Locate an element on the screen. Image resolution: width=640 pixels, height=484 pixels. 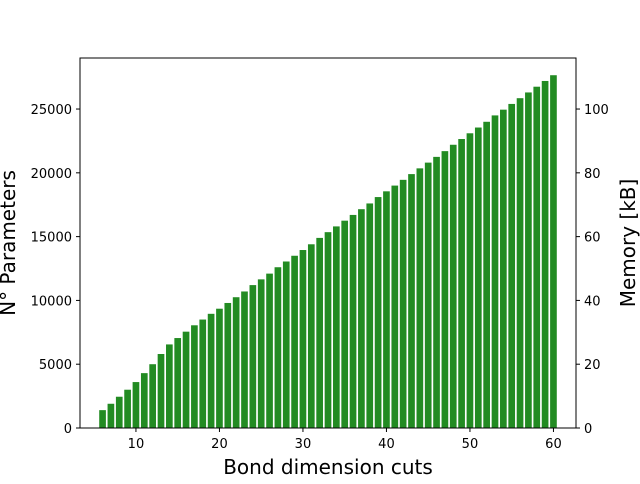
x-tick-label-10: 10 is located at coordinates (136, 444).